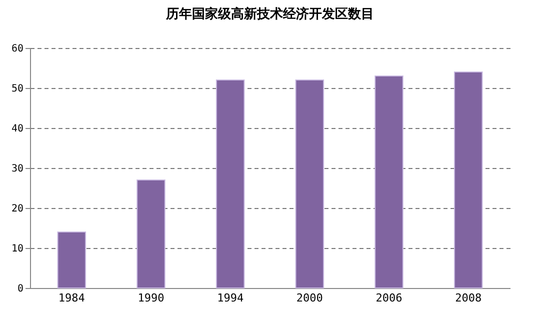 This screenshot has height=330, width=553. What do you see at coordinates (72, 298) in the screenshot?
I see `x-tick-label: 1984` at bounding box center [72, 298].